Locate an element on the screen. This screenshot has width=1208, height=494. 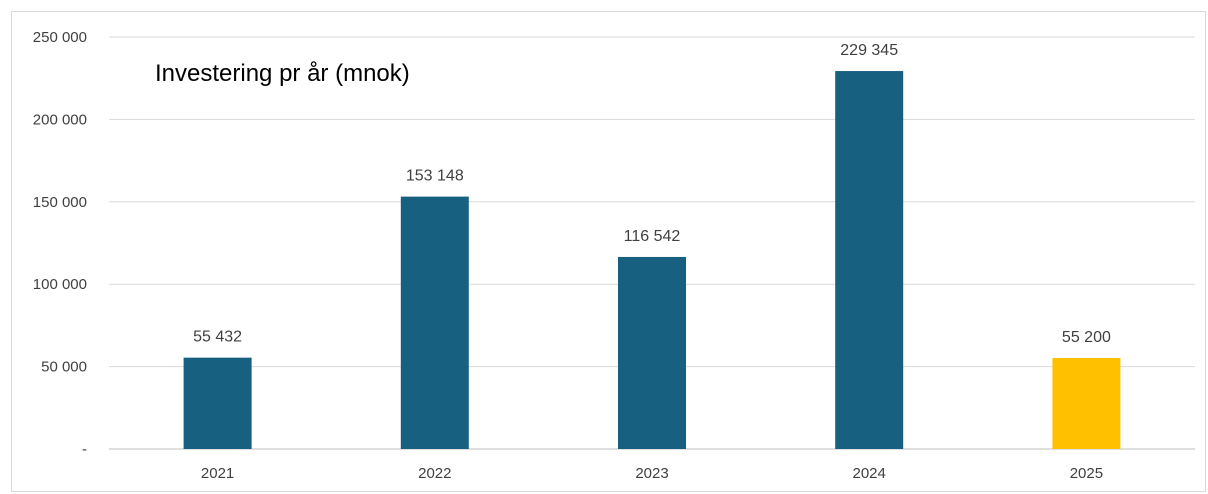
bar-2022 is located at coordinates (434, 322).